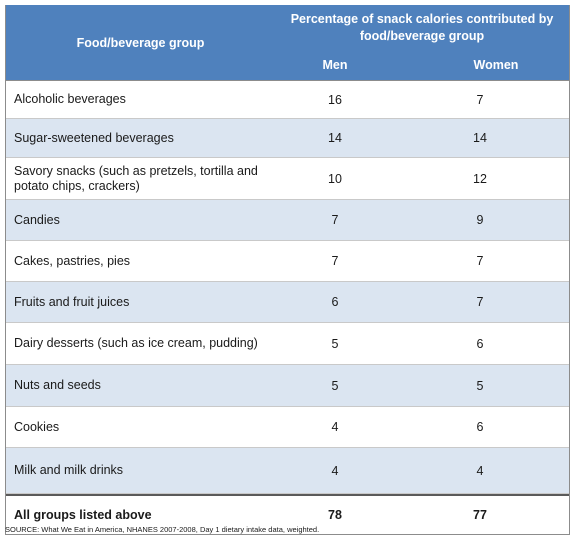 The image size is (576, 542). Describe the element at coordinates (57, 385) in the screenshot. I see `row-food-group: Nuts and seeds` at that location.